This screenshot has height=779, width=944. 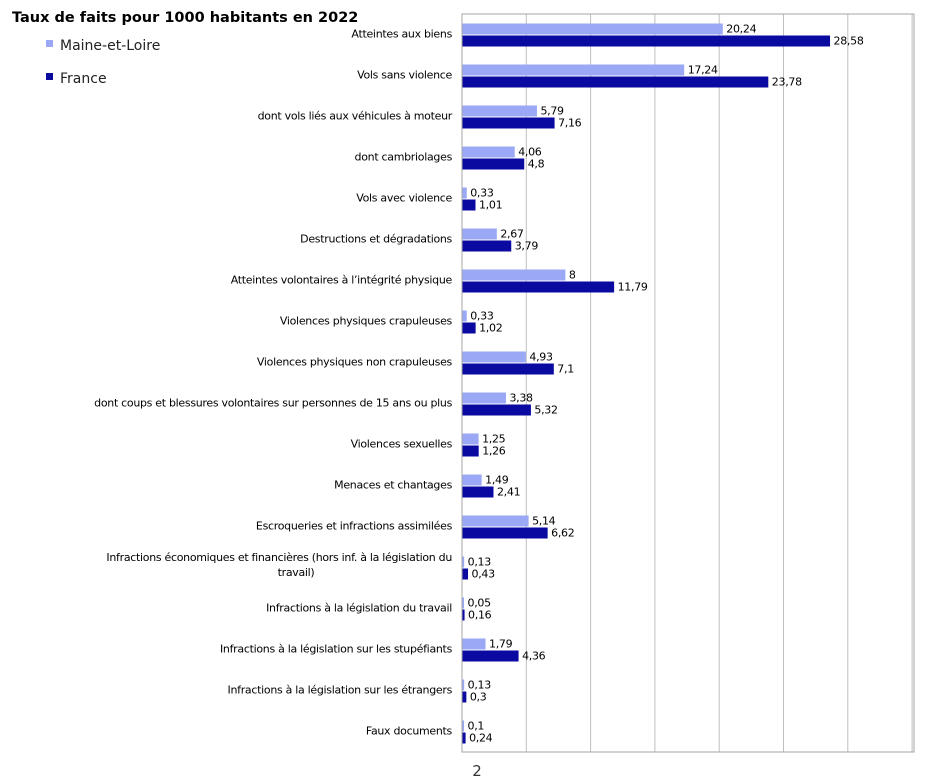 I want to click on value-label-maine-et-loire: 5,79, so click(x=552, y=111).